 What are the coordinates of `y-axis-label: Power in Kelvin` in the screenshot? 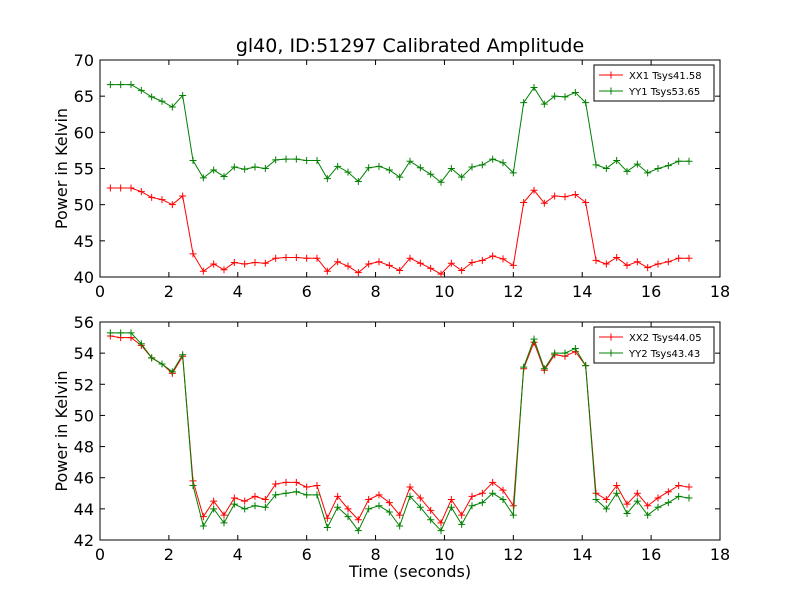 It's located at (61, 430).